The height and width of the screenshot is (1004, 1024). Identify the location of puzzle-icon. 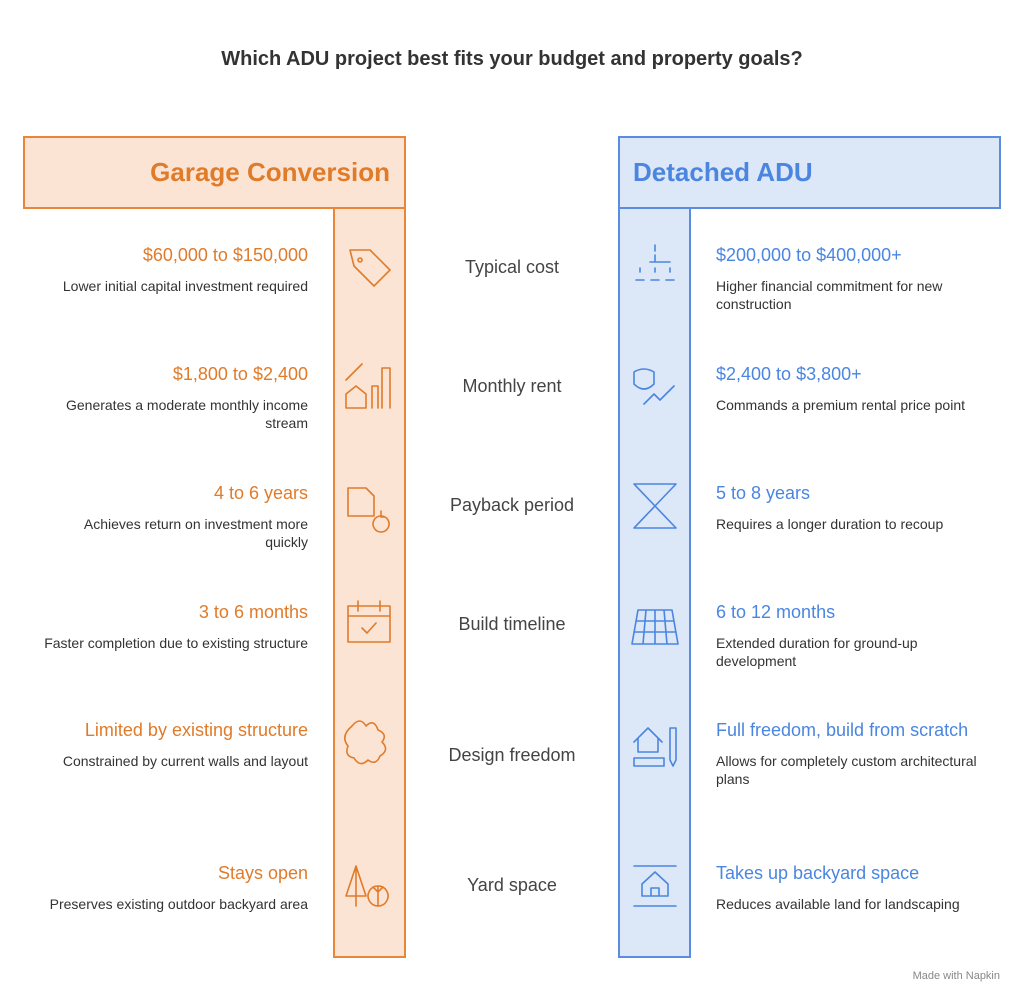
(365, 742).